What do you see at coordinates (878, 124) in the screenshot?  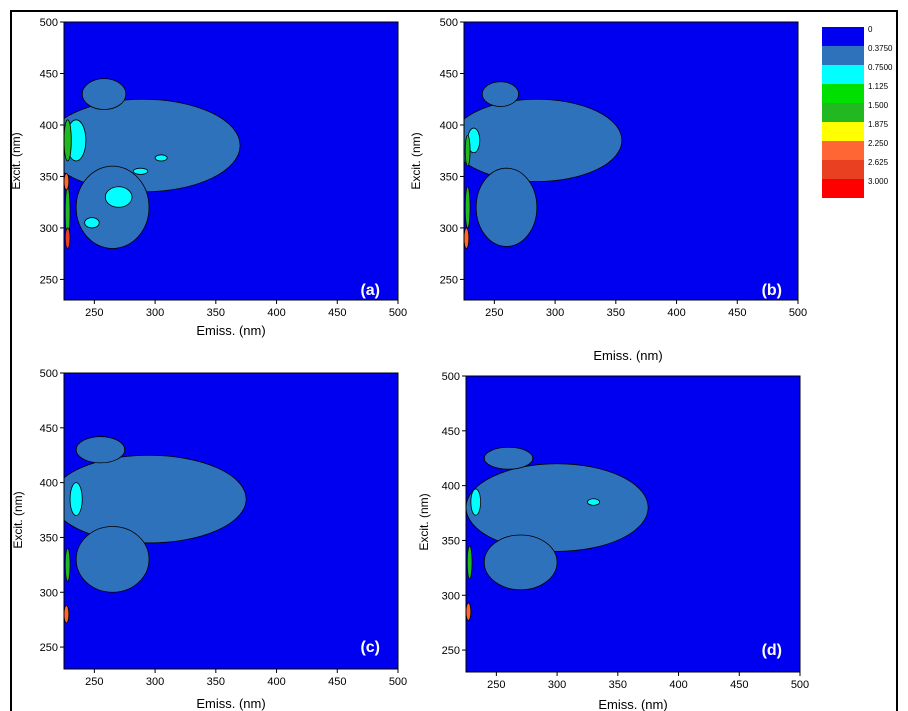 I see `legend-label: 1.875` at bounding box center [878, 124].